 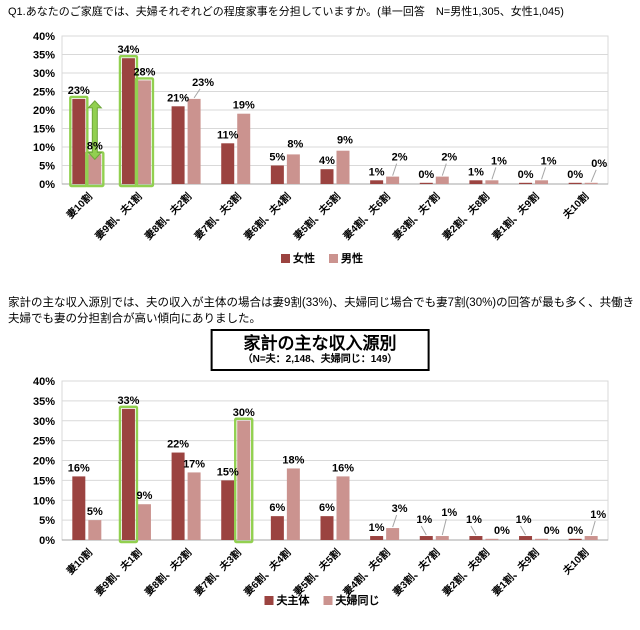 I want to click on x-axis-category-label: 妻6割、夫4割, so click(x=267, y=572).